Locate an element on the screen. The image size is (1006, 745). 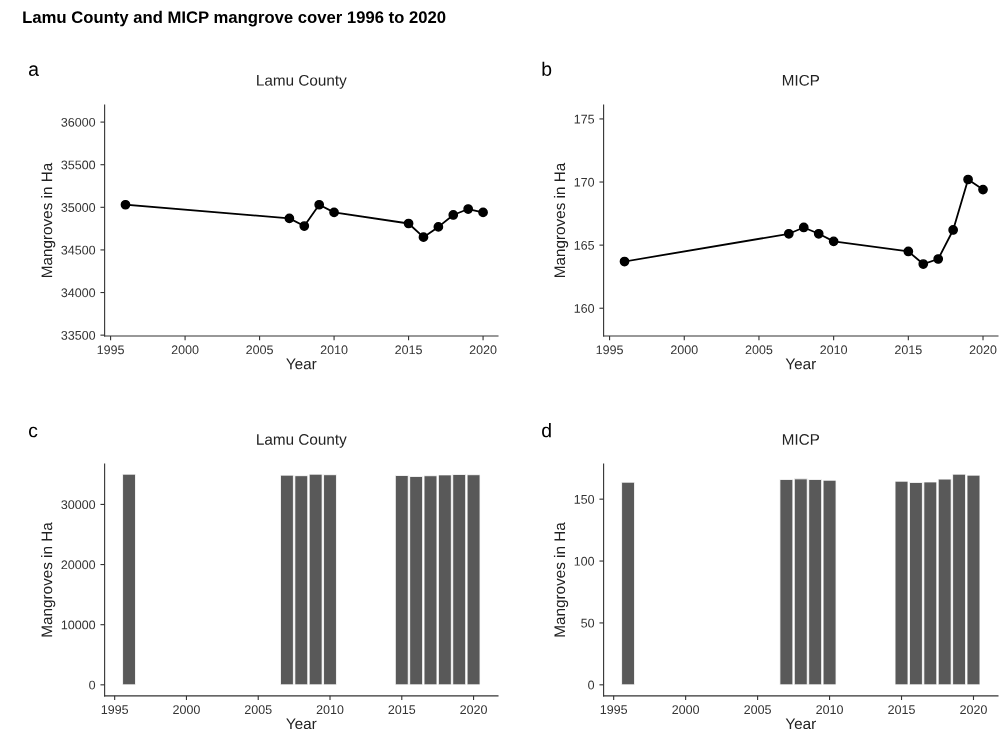
text: Lamu County and MICP mangrove cover 1996 to 2020 is located at coordinates (234, 18).